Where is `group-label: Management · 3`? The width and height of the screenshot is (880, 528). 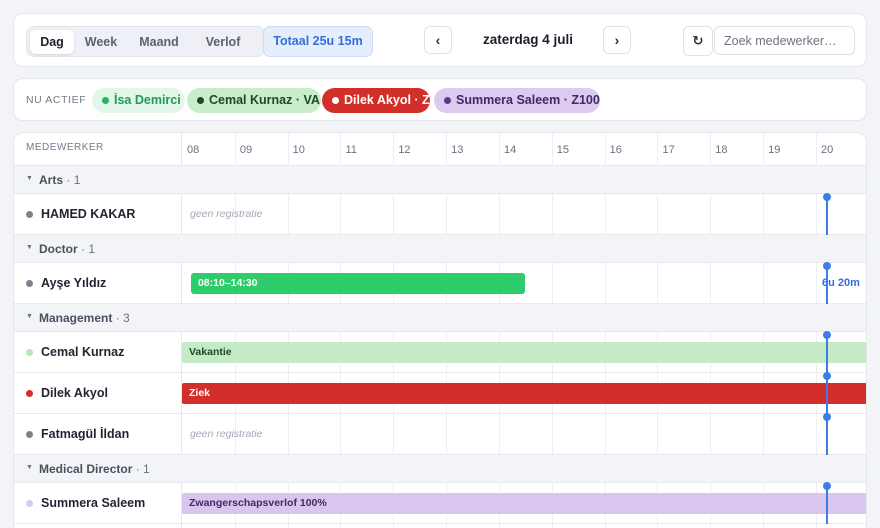
group-label: Management · 3 is located at coordinates (84, 318).